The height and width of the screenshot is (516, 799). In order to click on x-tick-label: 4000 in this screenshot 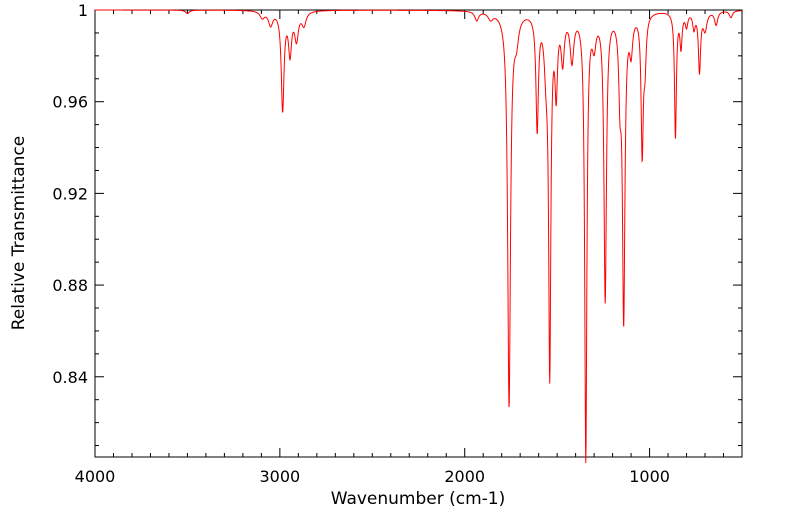, I will do `click(95, 476)`.